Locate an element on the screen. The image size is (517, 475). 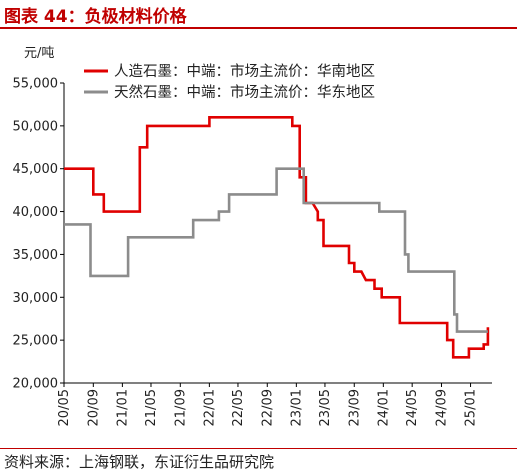
x-tick-label: 20/09 is located at coordinates (93, 407).